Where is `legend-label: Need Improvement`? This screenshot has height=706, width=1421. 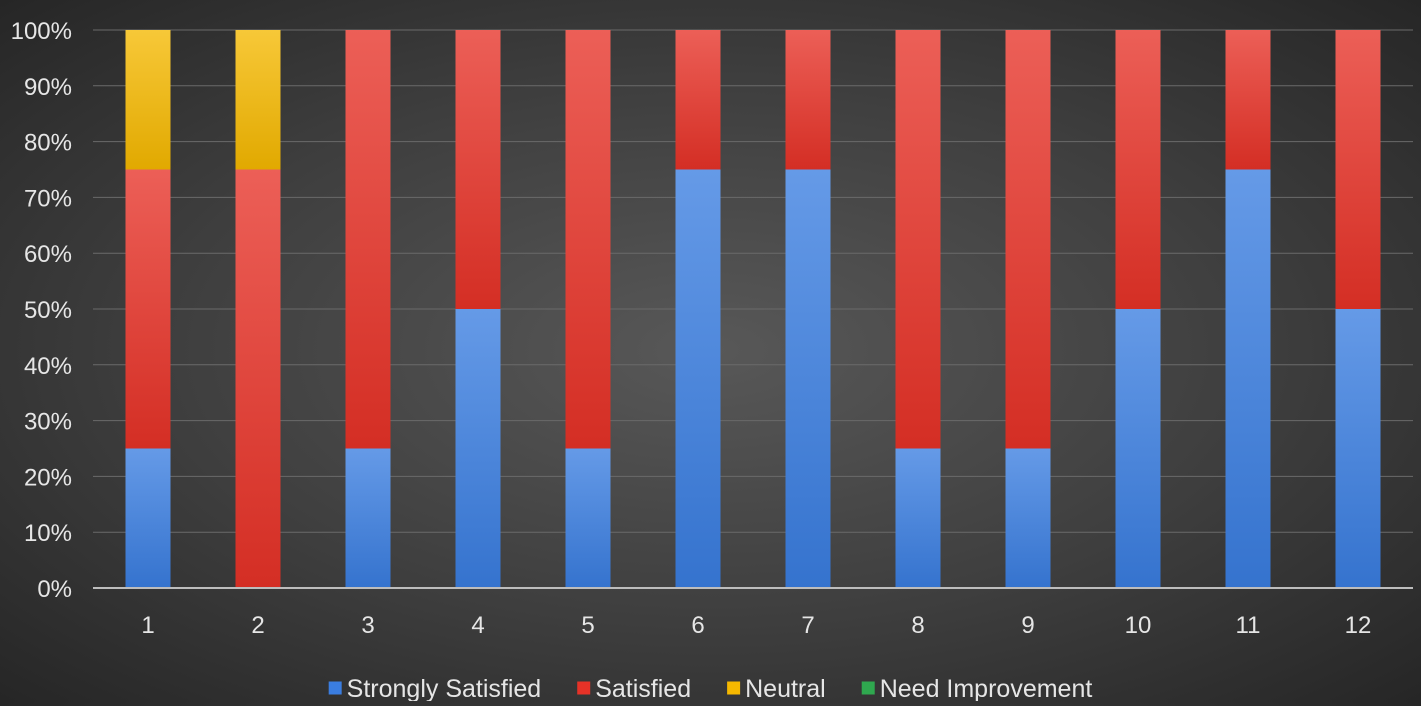
legend-label: Need Improvement is located at coordinates (986, 688).